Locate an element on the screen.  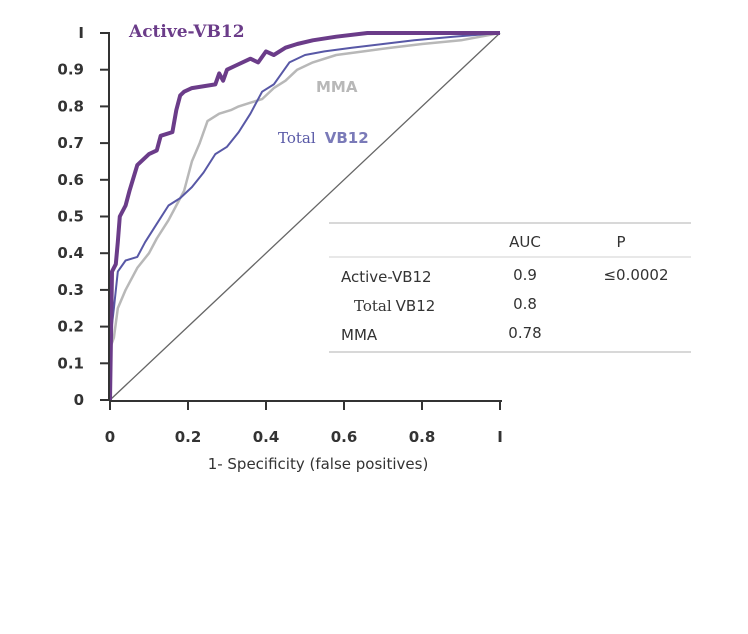
table-row-auc-mma: 0.78 is located at coordinates (524, 333).